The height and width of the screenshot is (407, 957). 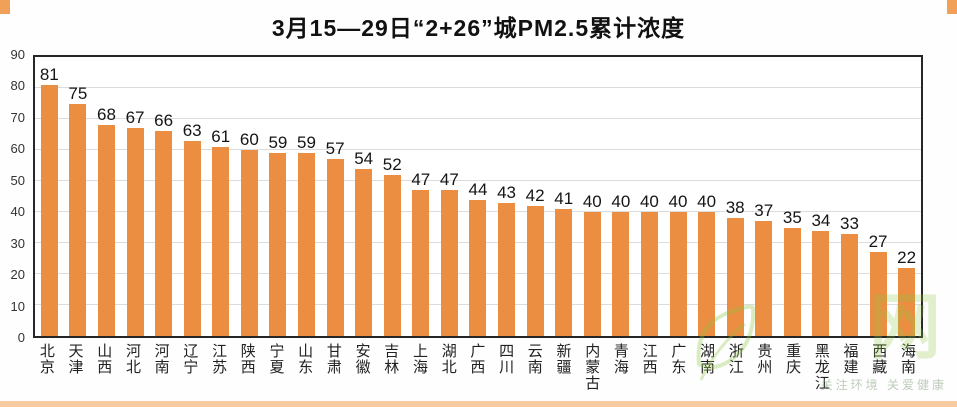 What do you see at coordinates (420, 359) in the screenshot?
I see `x-axis-label: 上海` at bounding box center [420, 359].